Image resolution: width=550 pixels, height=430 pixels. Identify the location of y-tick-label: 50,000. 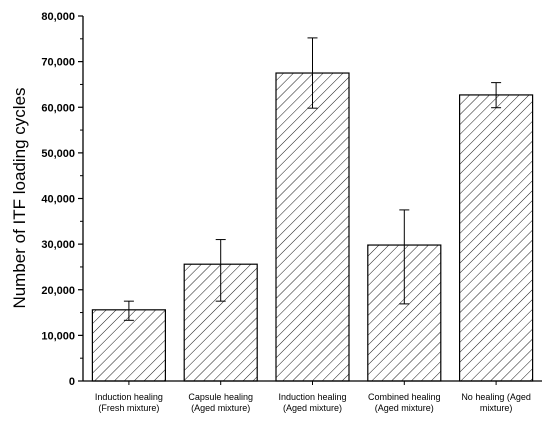
(58, 154).